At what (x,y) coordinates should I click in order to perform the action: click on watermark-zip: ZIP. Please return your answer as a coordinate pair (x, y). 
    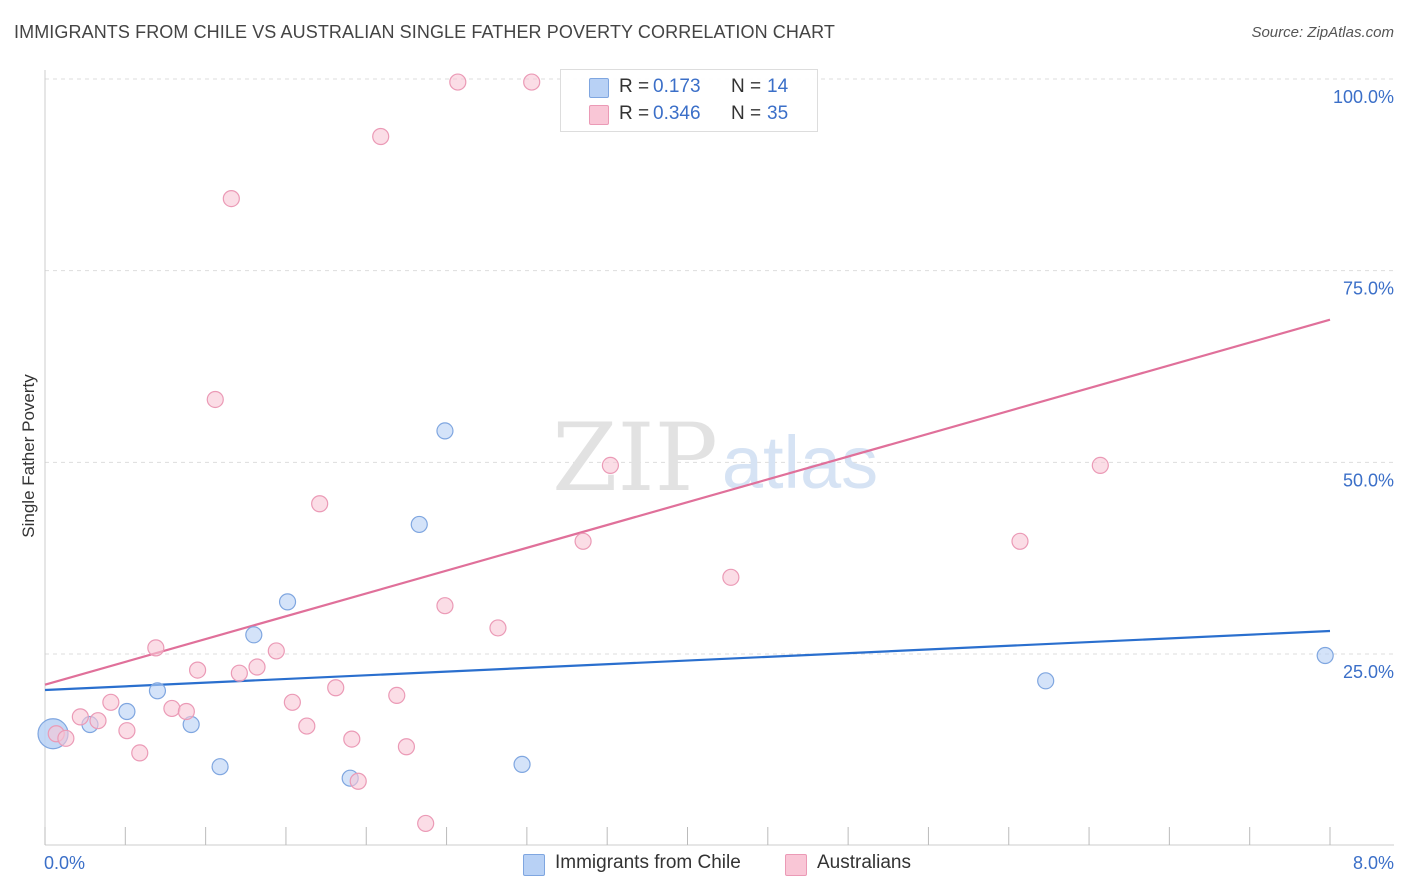
    Looking at the image, I should click on (635, 458).